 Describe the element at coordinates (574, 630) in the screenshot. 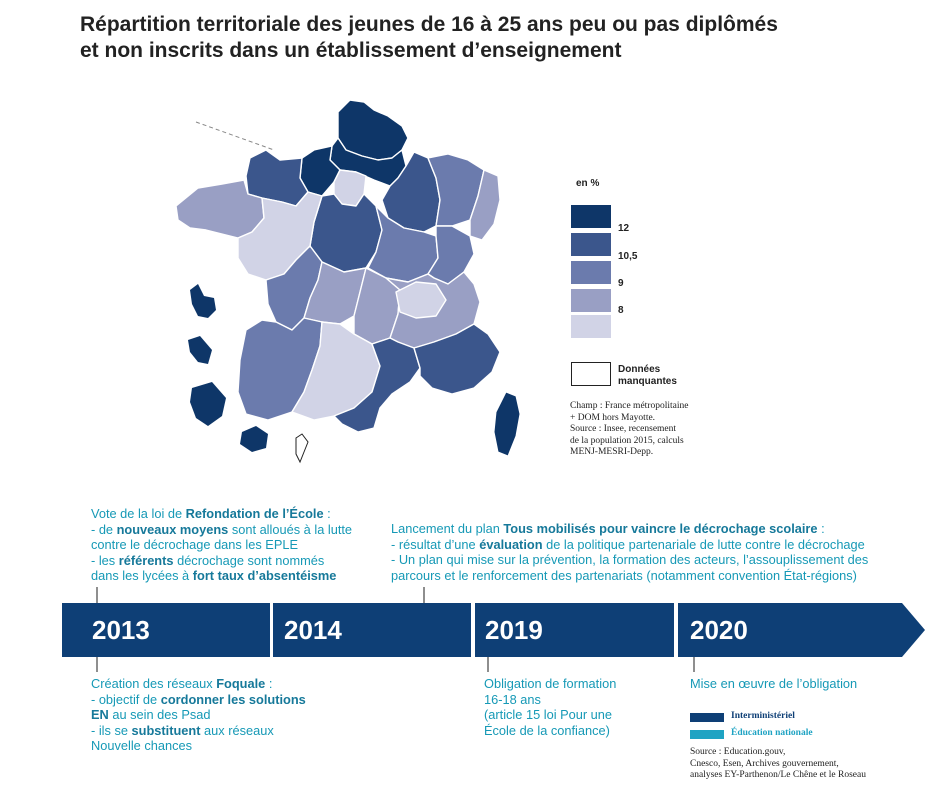

I see `timeline-segment-2019` at that location.